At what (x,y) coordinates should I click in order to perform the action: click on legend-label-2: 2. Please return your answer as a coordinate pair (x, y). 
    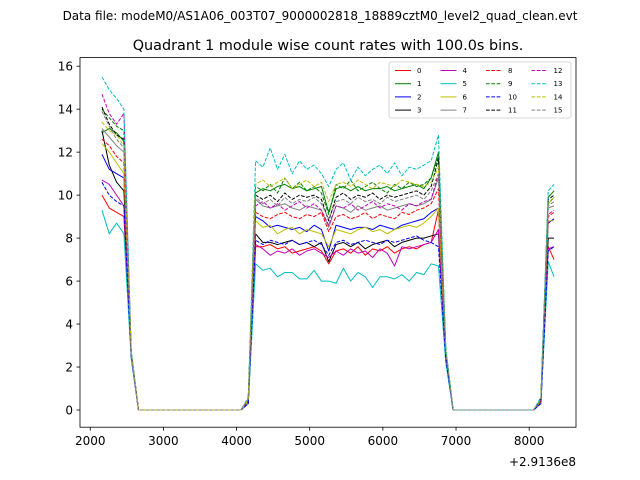
    Looking at the image, I should click on (419, 97).